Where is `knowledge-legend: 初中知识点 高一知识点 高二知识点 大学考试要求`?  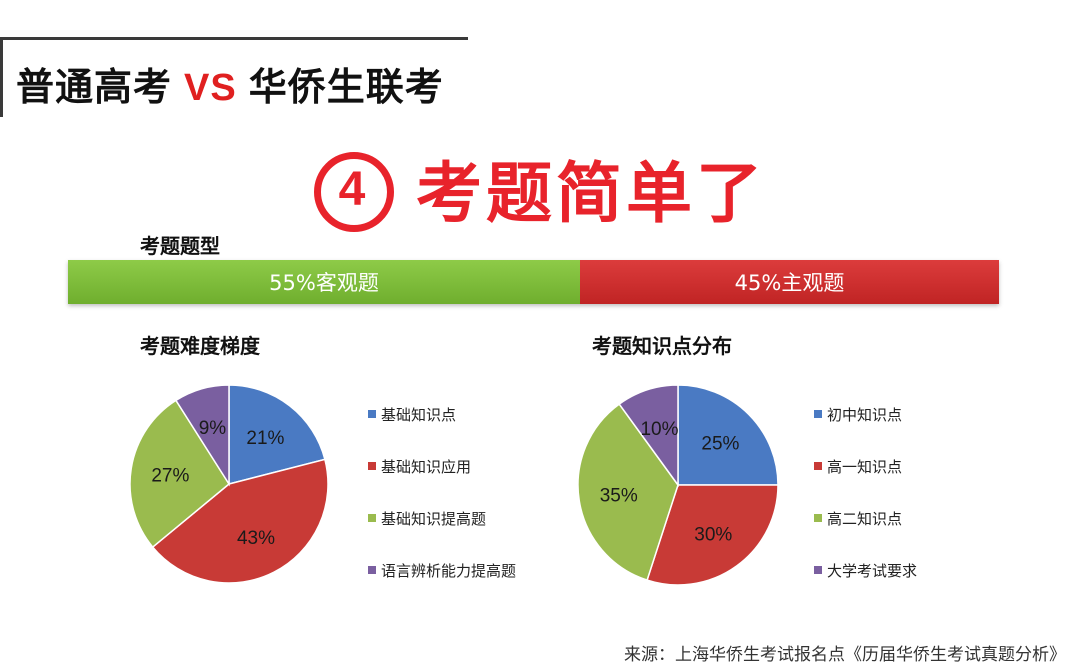 knowledge-legend: 初中知识点 高一知识点 高二知识点 大学考试要求 is located at coordinates (865, 492).